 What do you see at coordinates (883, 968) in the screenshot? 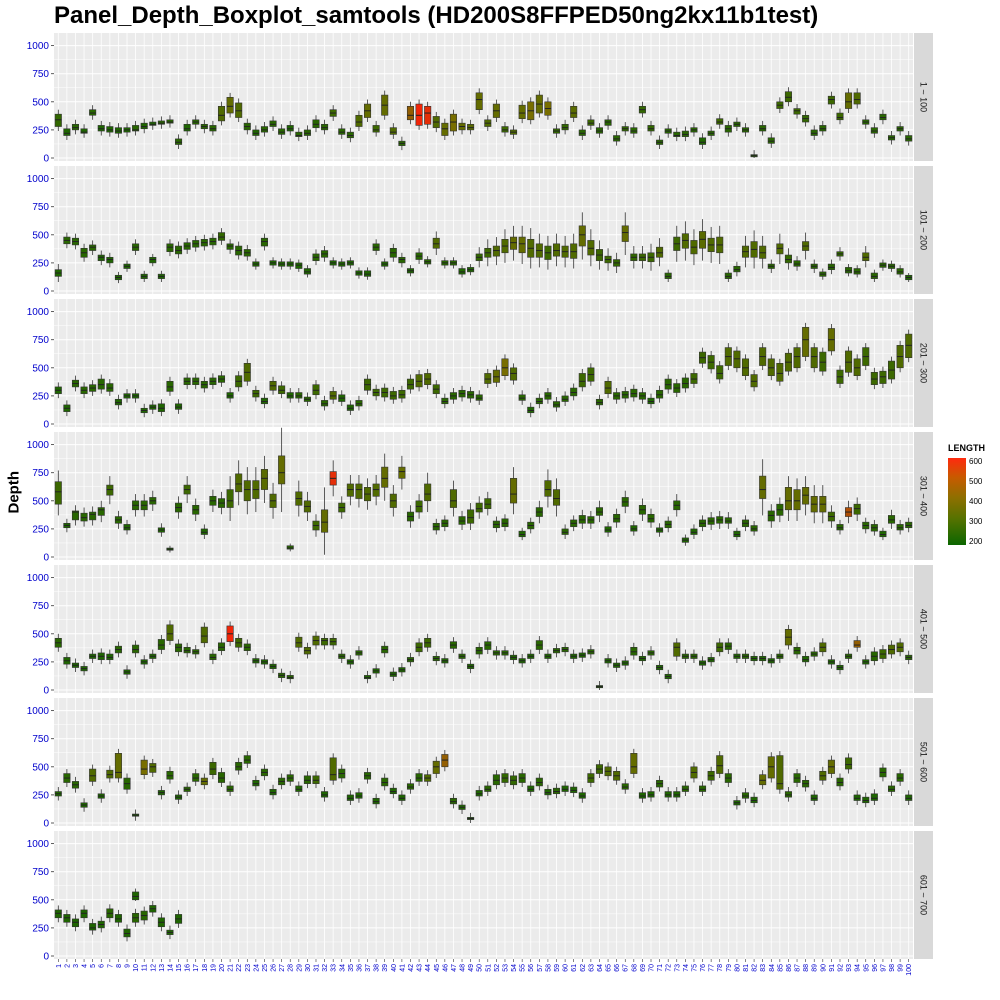
I see `x-tick-label: 97` at bounding box center [883, 968].